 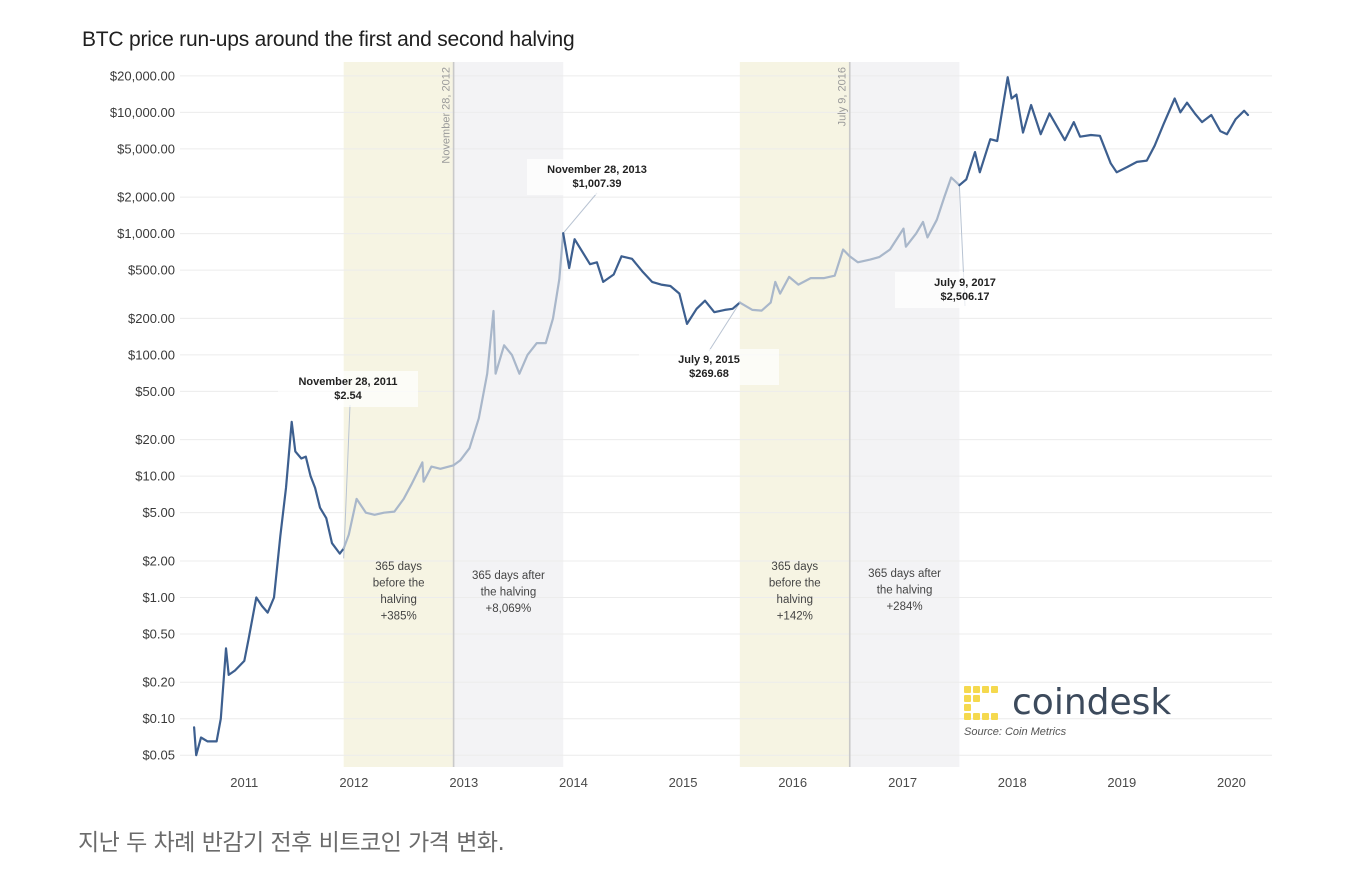 I want to click on y-tick-label: $500.00, so click(x=151, y=270).